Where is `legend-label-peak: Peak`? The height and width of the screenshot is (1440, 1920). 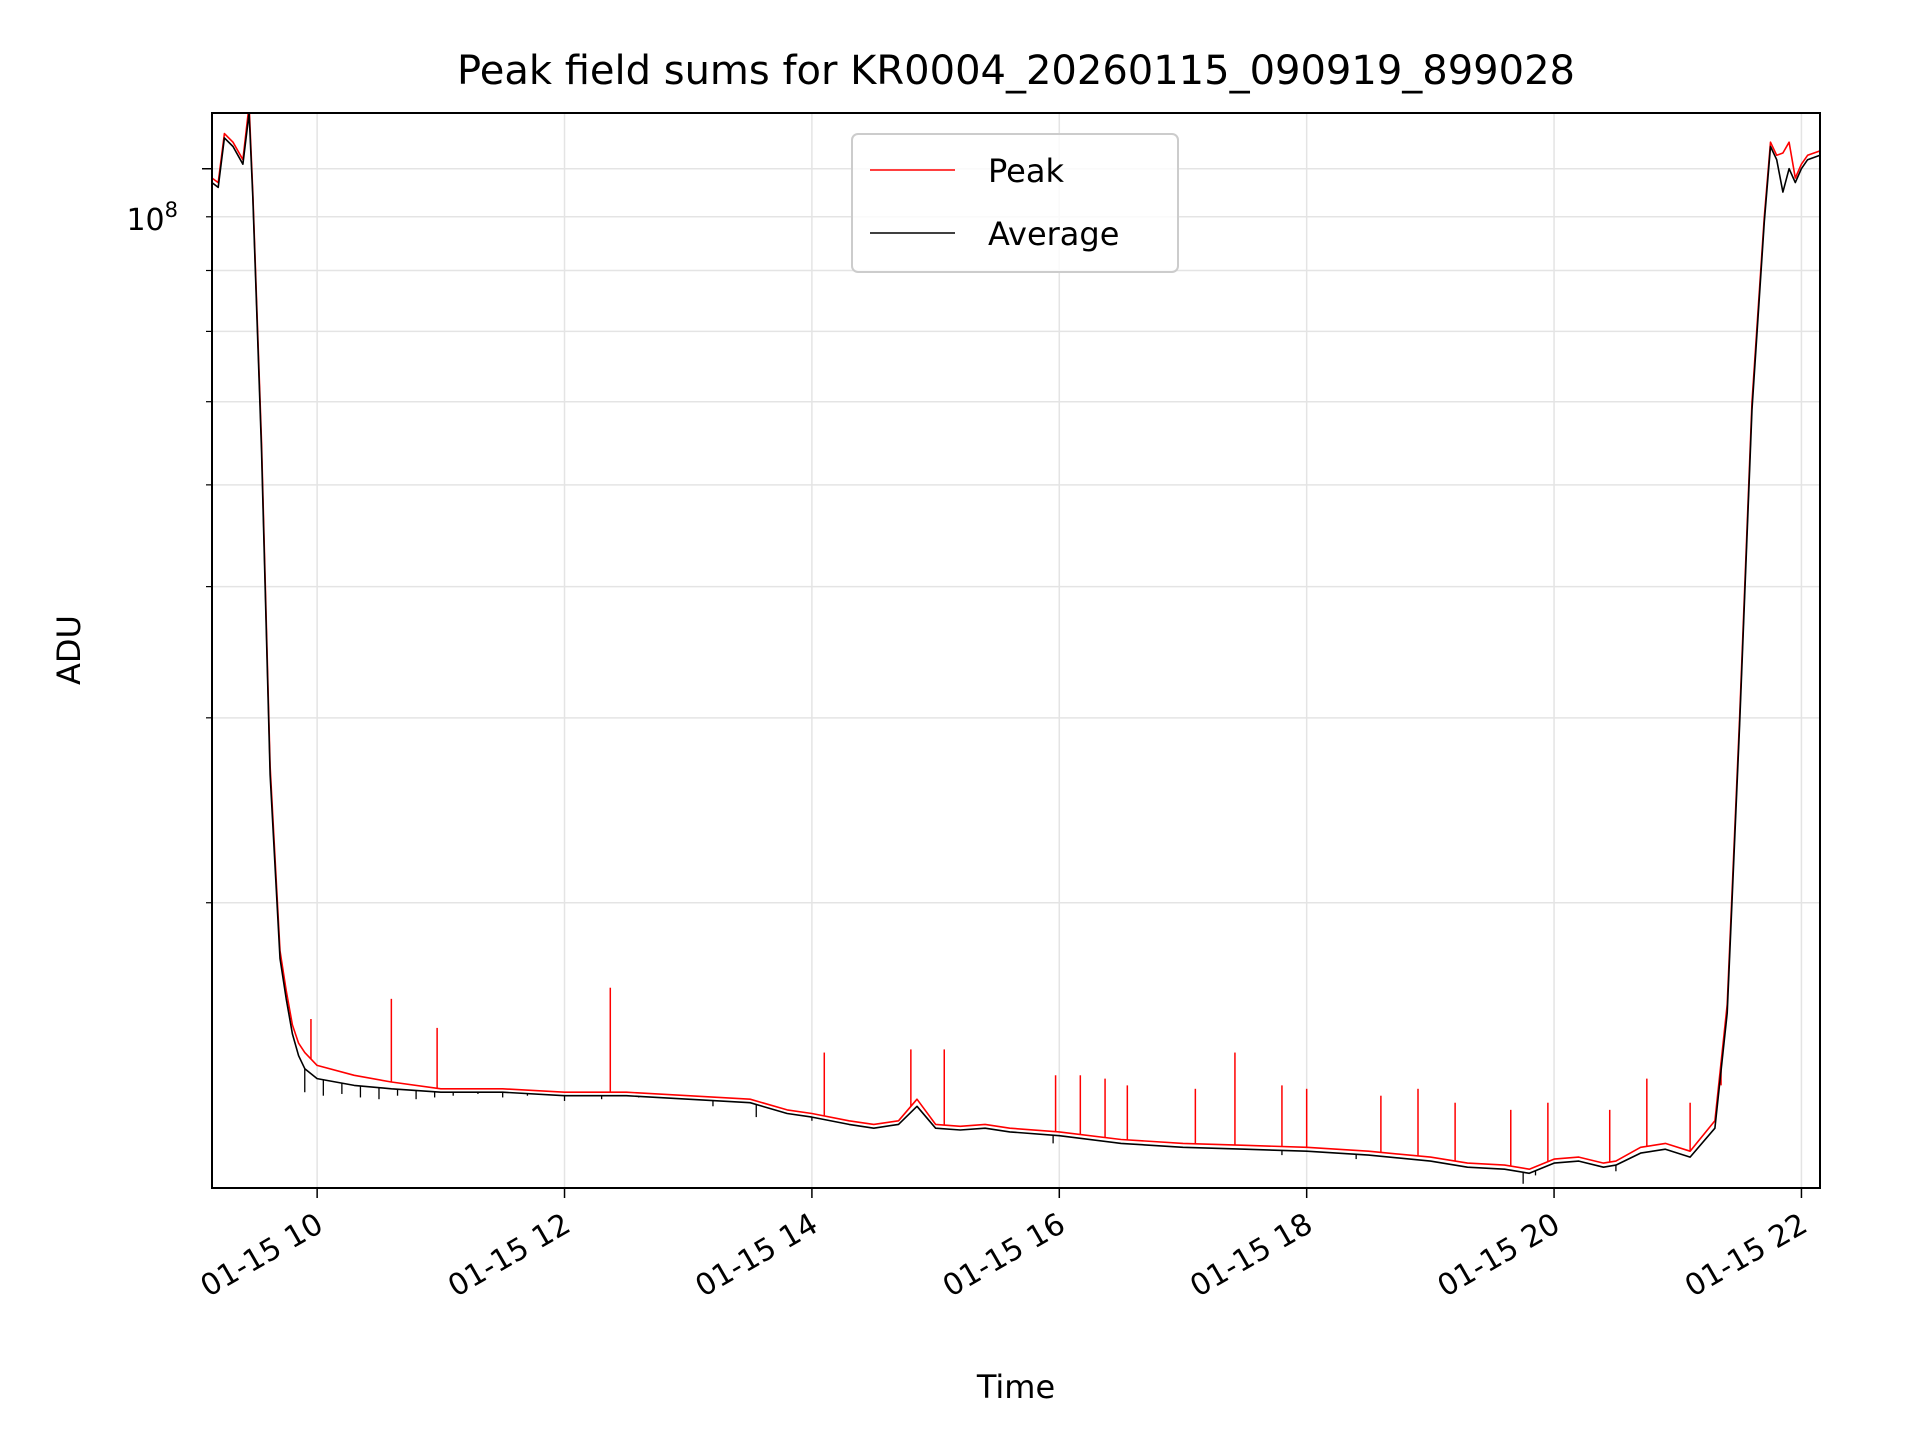 legend-label-peak: Peak is located at coordinates (1026, 171).